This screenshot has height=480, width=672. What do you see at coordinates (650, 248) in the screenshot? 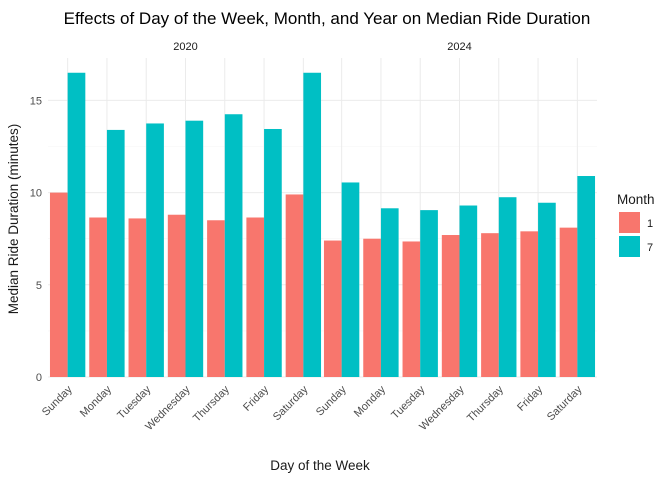
I see `legend-label-7: 7` at bounding box center [650, 248].